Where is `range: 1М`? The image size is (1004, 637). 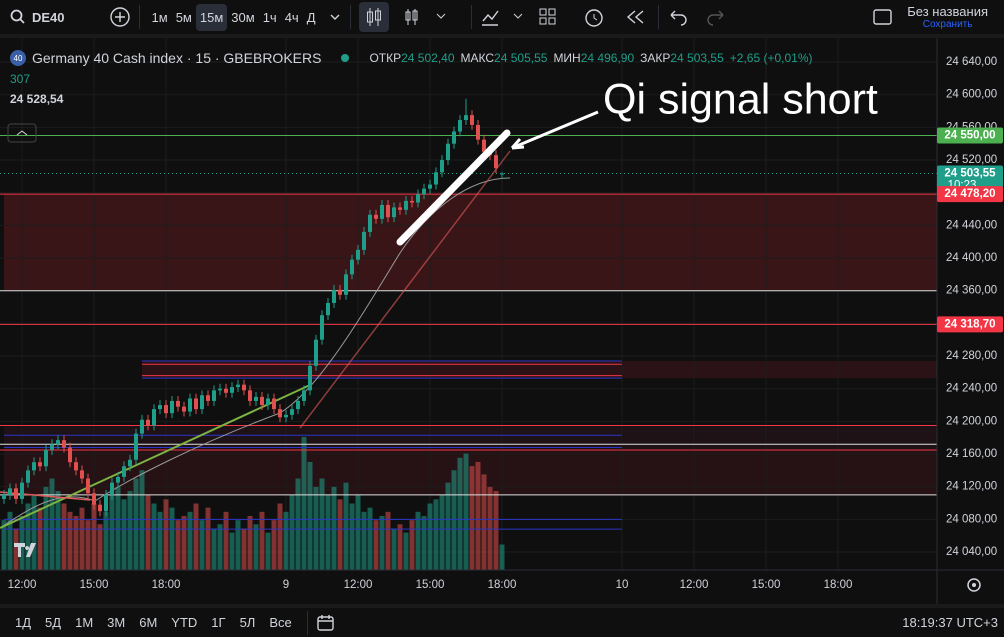 range: 1М is located at coordinates (84, 622).